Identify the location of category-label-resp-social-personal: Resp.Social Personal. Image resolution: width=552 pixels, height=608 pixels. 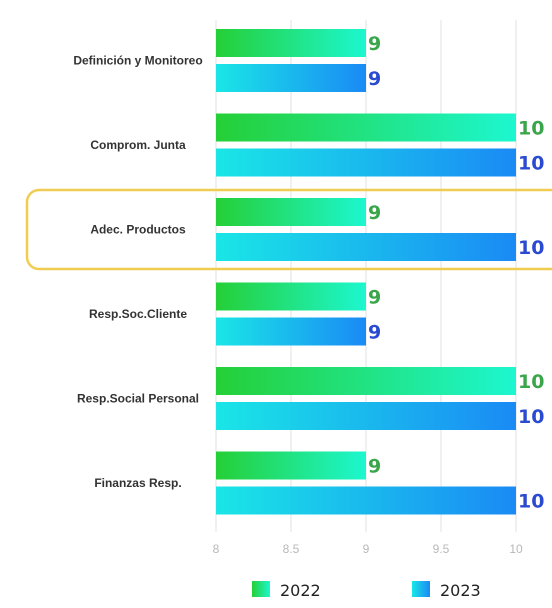
(138, 399).